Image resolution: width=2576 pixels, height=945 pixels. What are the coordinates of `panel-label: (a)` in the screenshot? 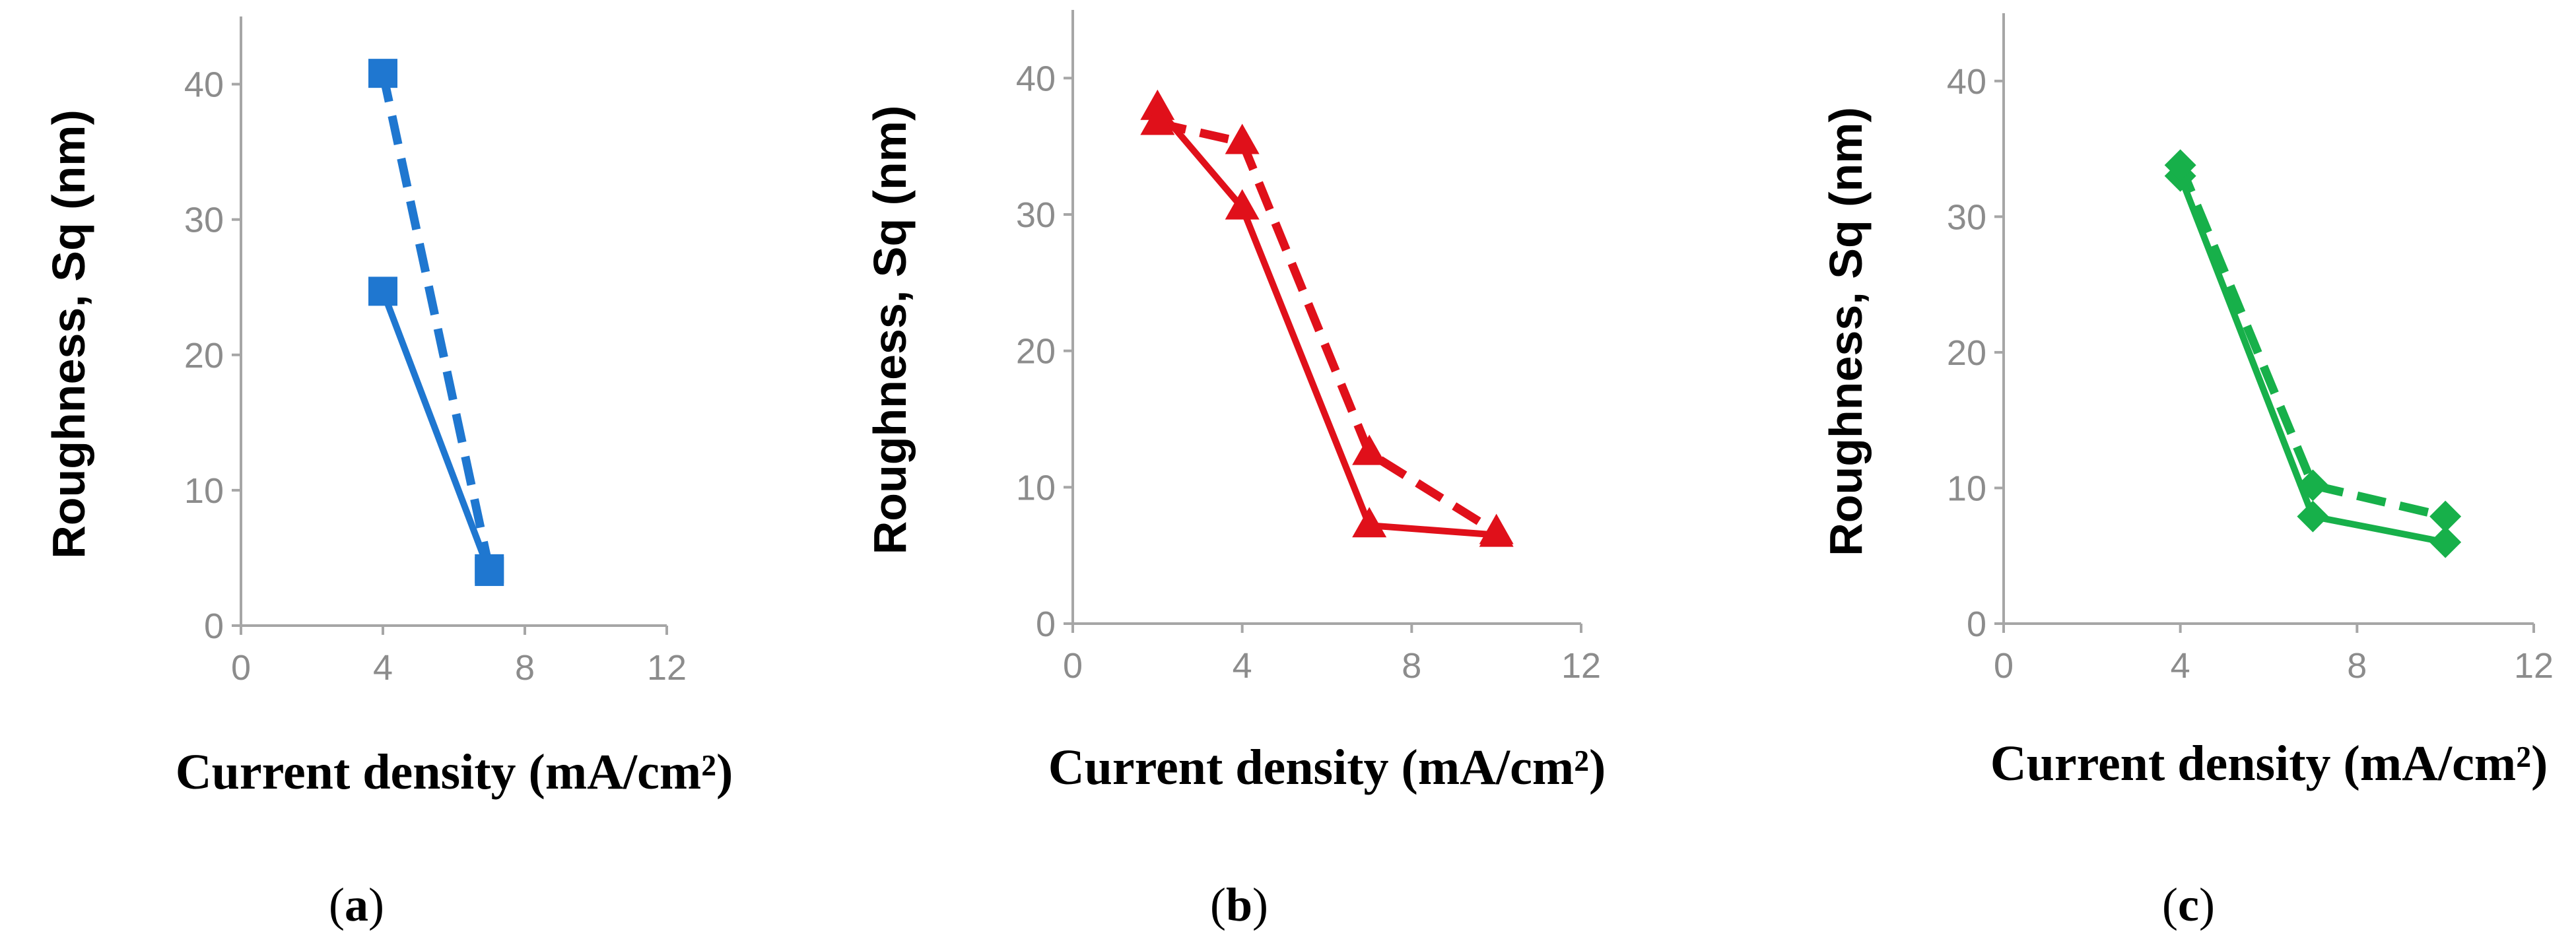 It's located at (356, 905).